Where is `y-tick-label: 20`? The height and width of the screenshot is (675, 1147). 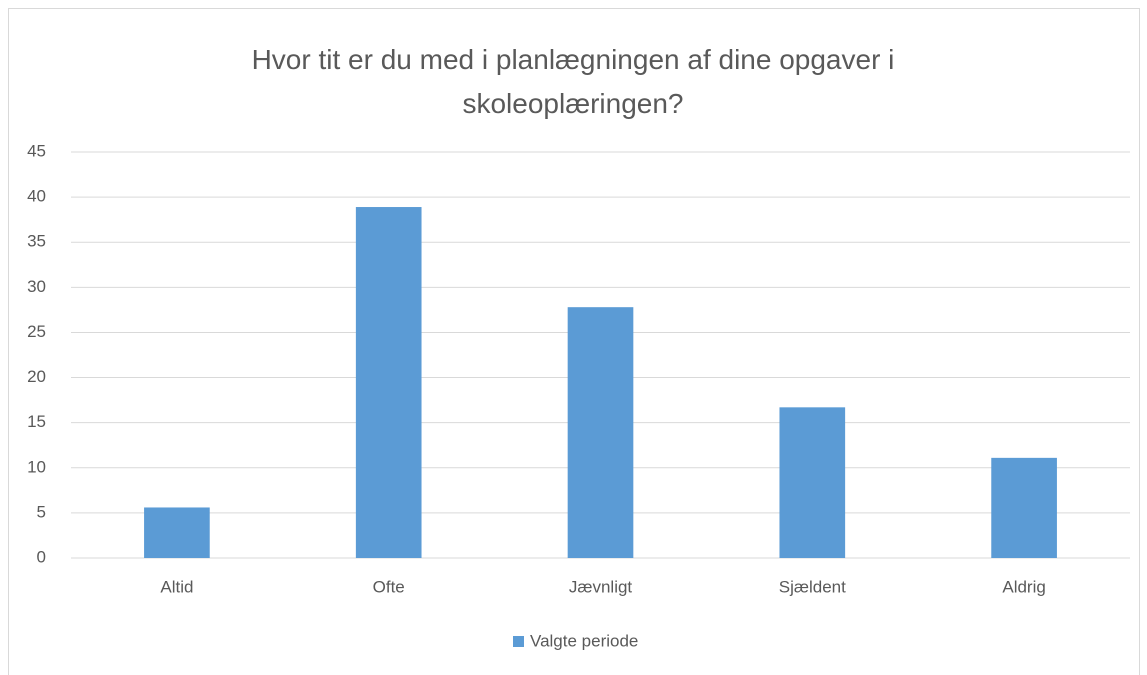 y-tick-label: 20 is located at coordinates (36, 376).